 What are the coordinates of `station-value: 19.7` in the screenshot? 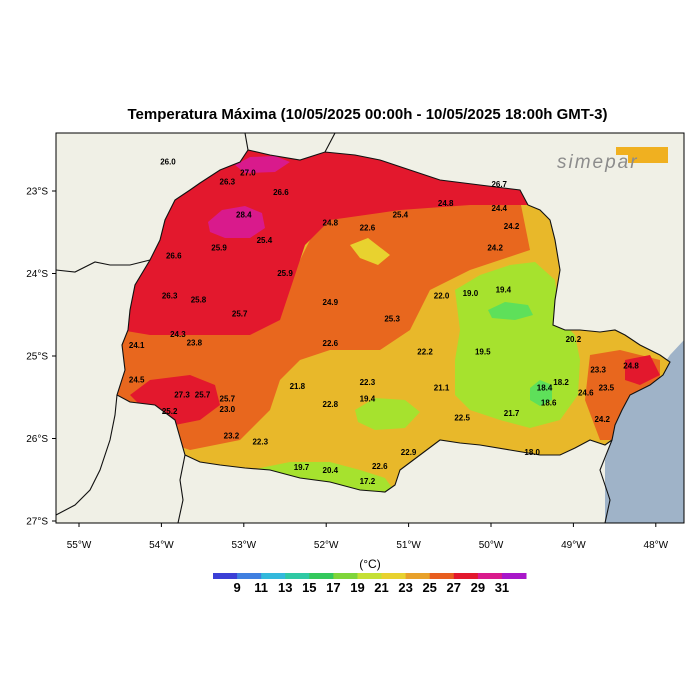 It's located at (302, 467).